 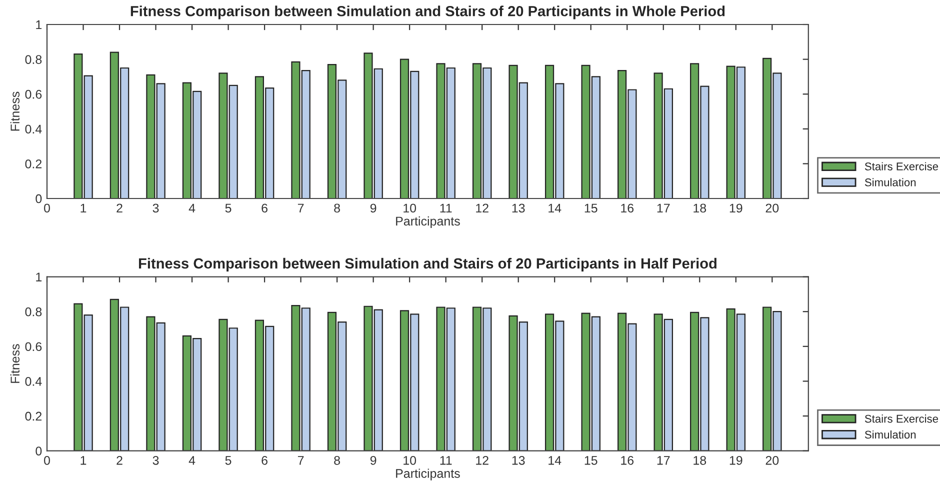 I want to click on chart-title: Fitness Comparison between Simulation and Stairs of 20 Participants in Half Period, so click(x=427, y=265).